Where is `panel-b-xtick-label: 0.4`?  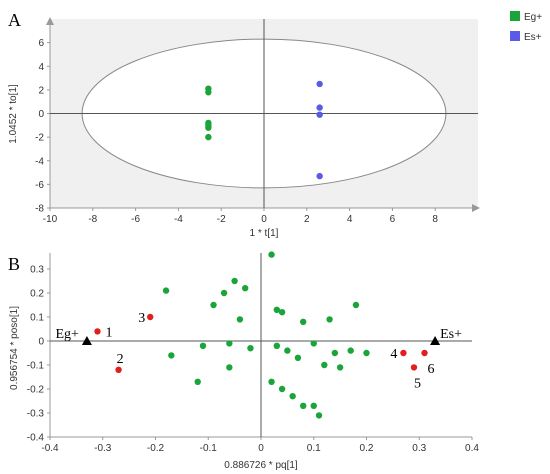 panel-b-xtick-label: 0.4 is located at coordinates (472, 448).